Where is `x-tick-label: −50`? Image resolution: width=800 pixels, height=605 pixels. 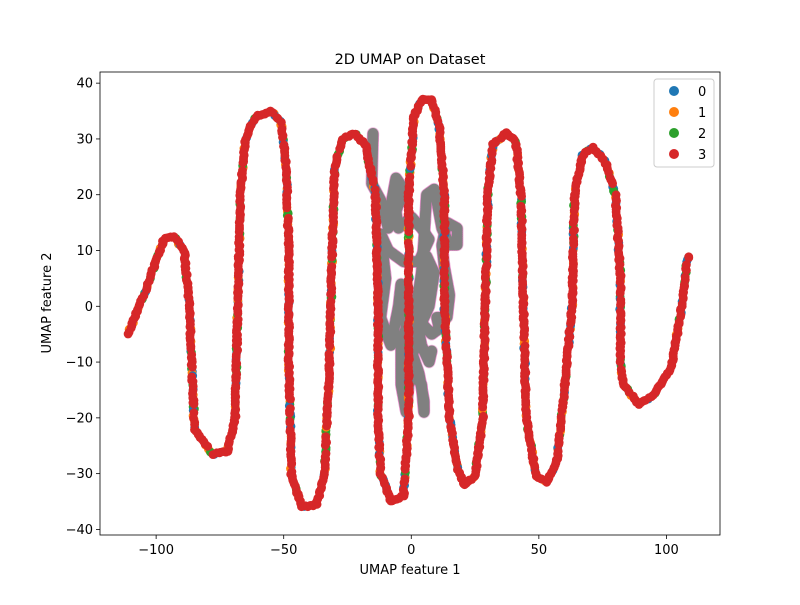 x-tick-label: −50 is located at coordinates (283, 550).